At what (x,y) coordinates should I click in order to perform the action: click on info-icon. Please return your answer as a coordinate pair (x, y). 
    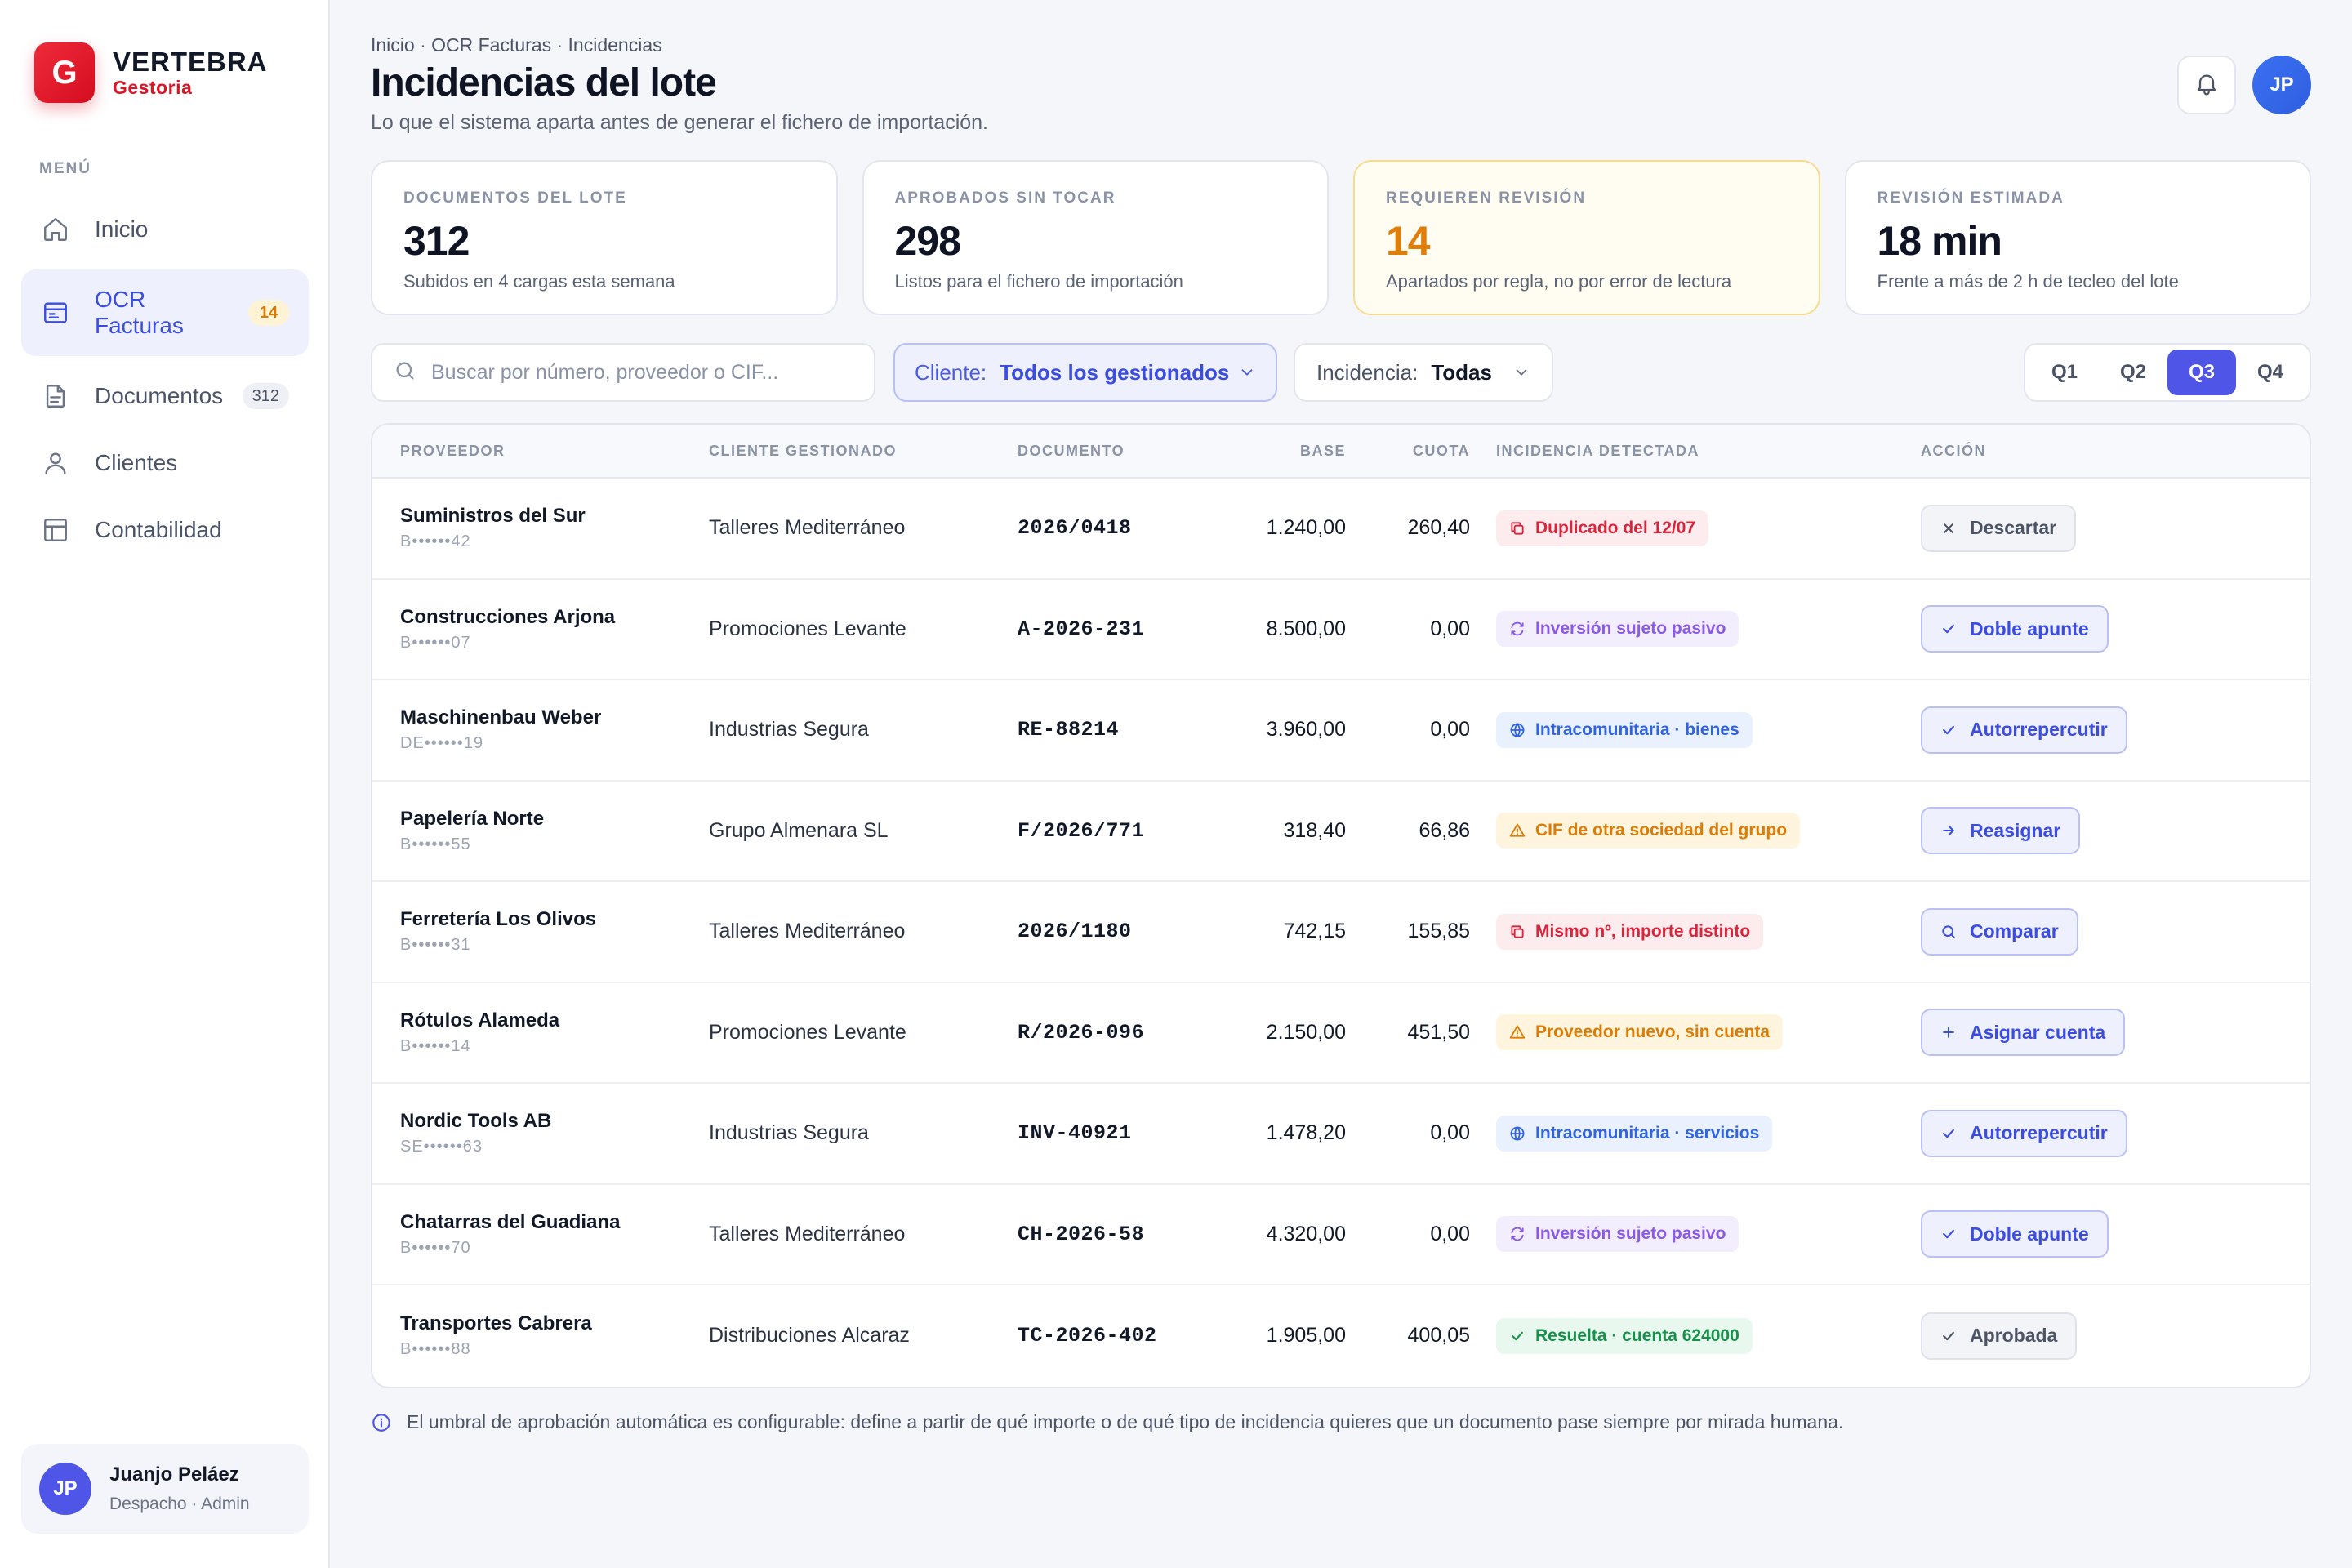
    Looking at the image, I should click on (381, 1422).